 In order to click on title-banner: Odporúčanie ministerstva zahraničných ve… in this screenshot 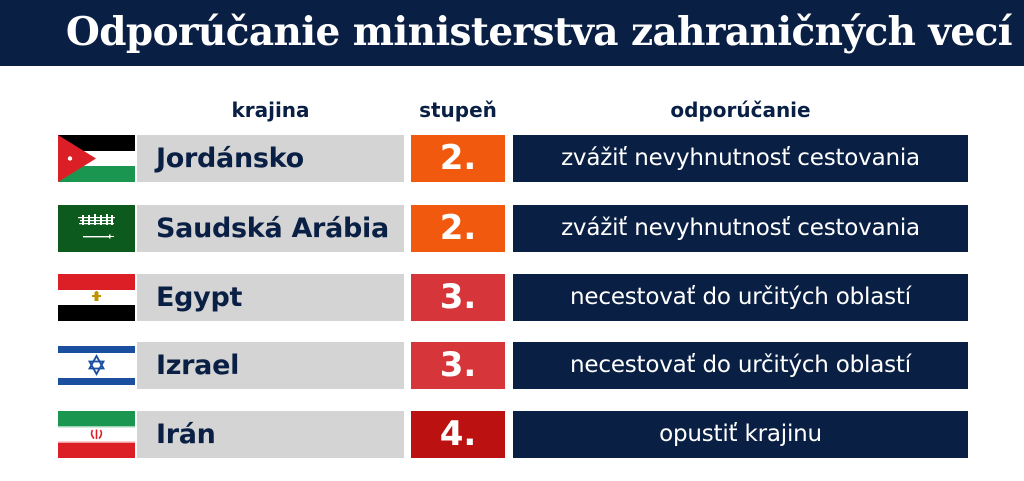, I will do `click(512, 33)`.